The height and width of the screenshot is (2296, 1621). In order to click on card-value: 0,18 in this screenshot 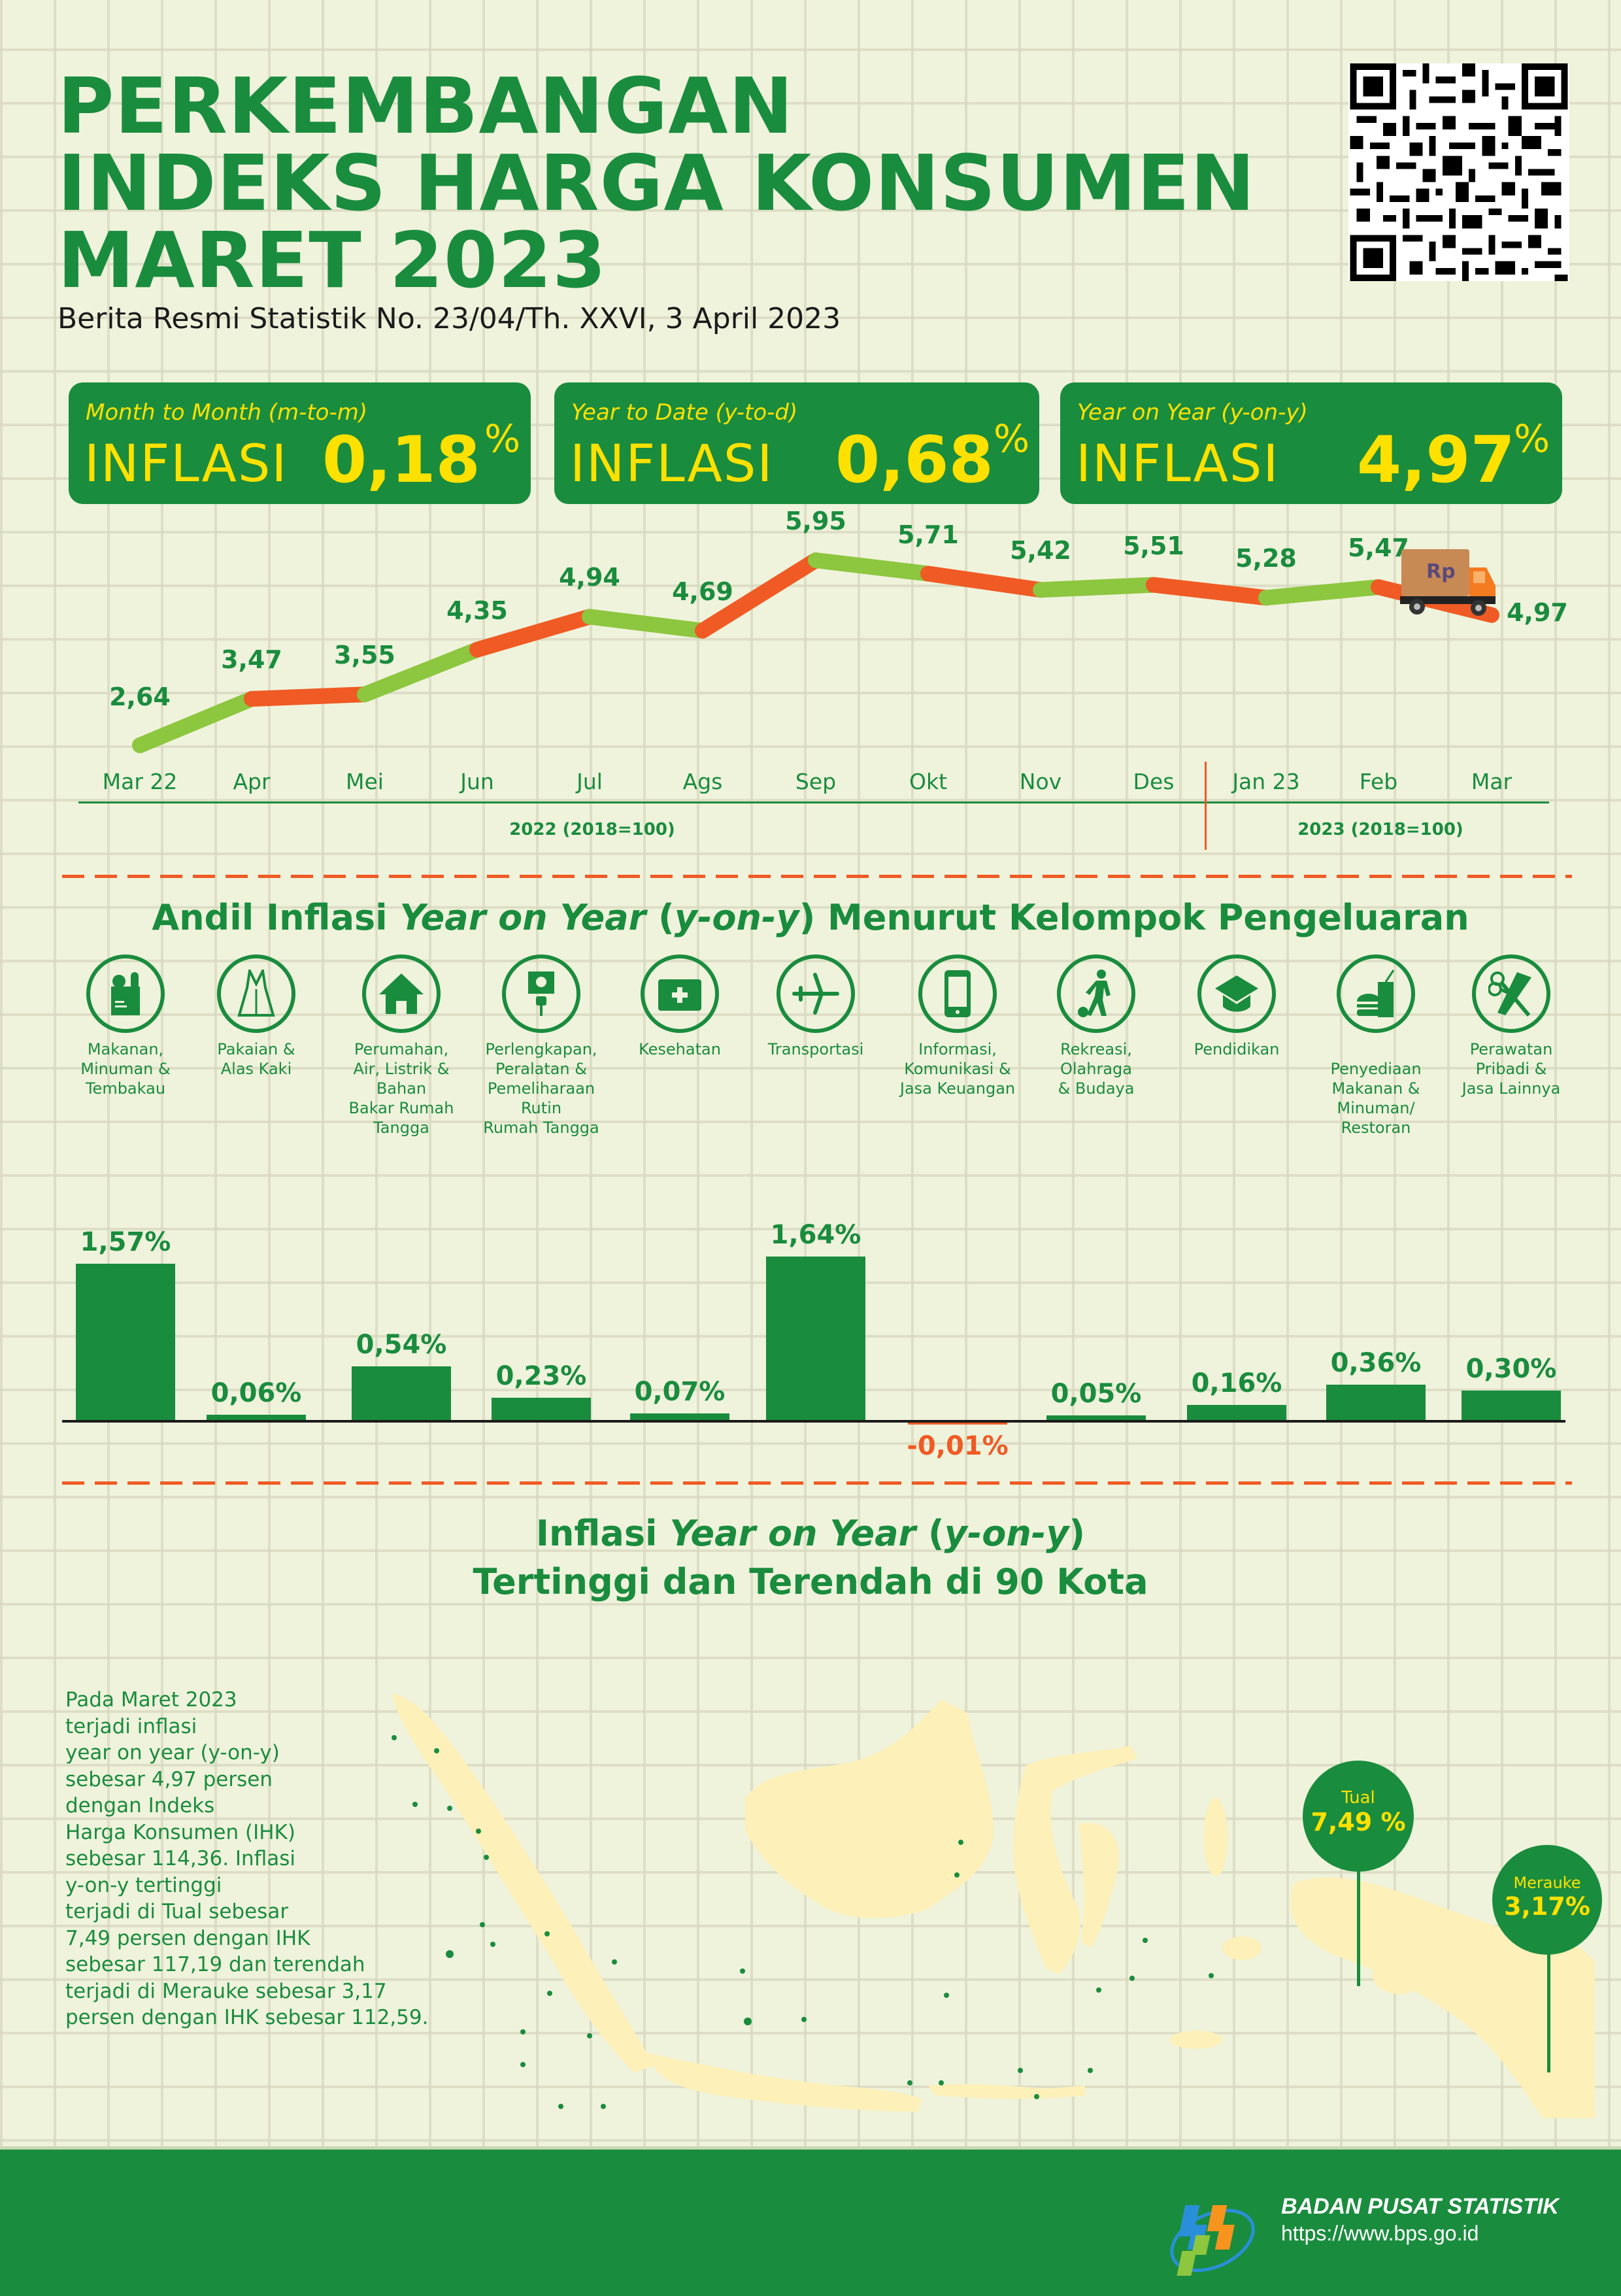, I will do `click(401, 461)`.